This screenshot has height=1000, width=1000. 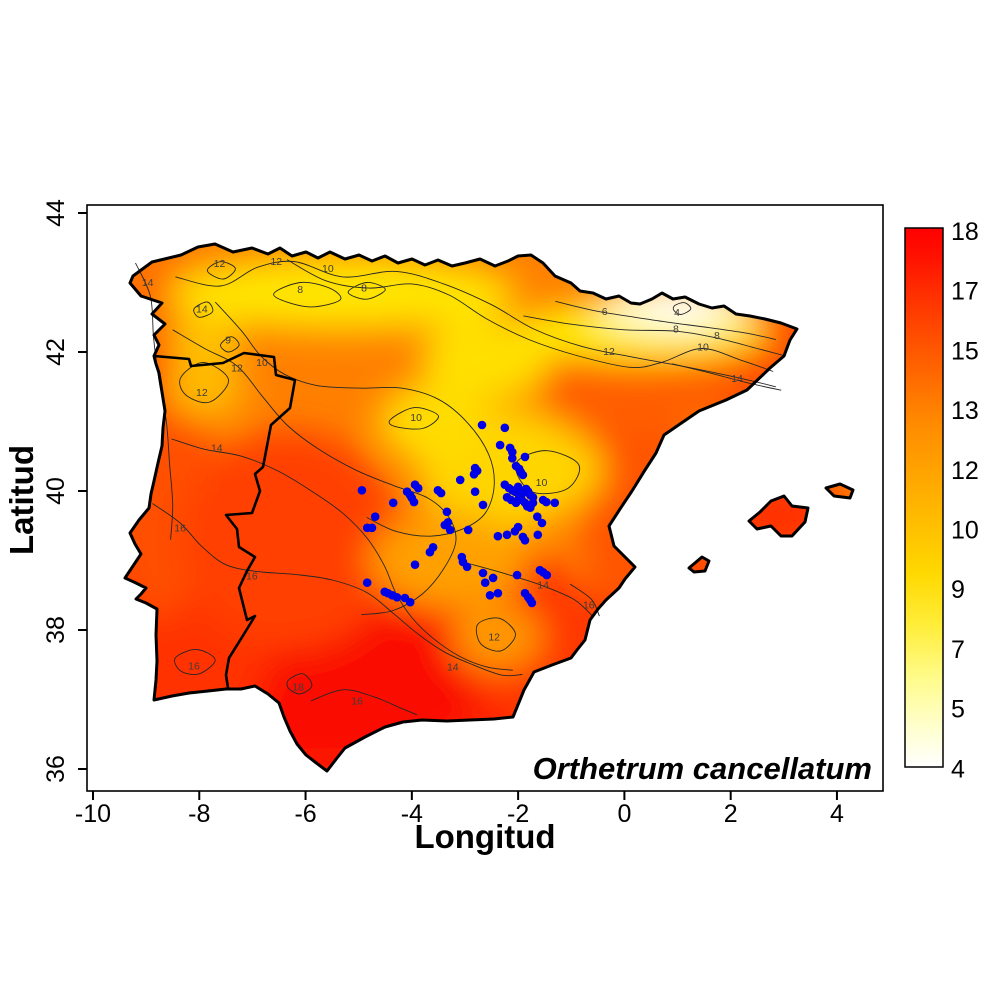 What do you see at coordinates (924, 497) in the screenshot?
I see `colorbar-gradient` at bounding box center [924, 497].